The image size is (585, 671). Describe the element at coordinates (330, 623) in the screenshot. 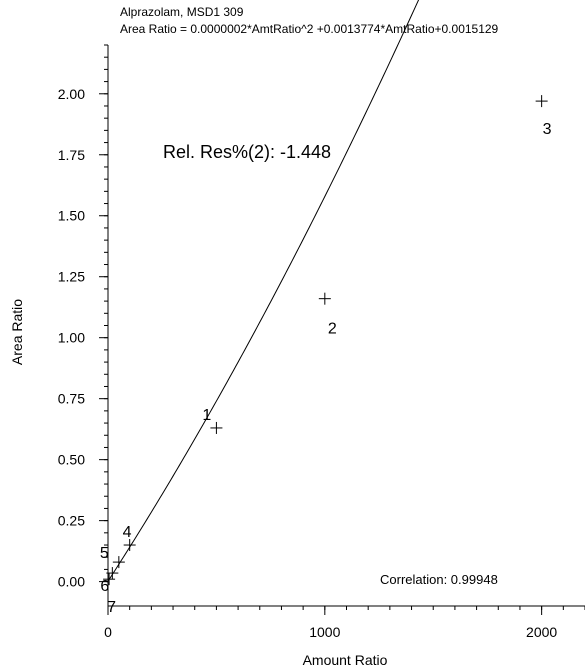

I see `x-major-ticks: 0 1000 2000` at that location.